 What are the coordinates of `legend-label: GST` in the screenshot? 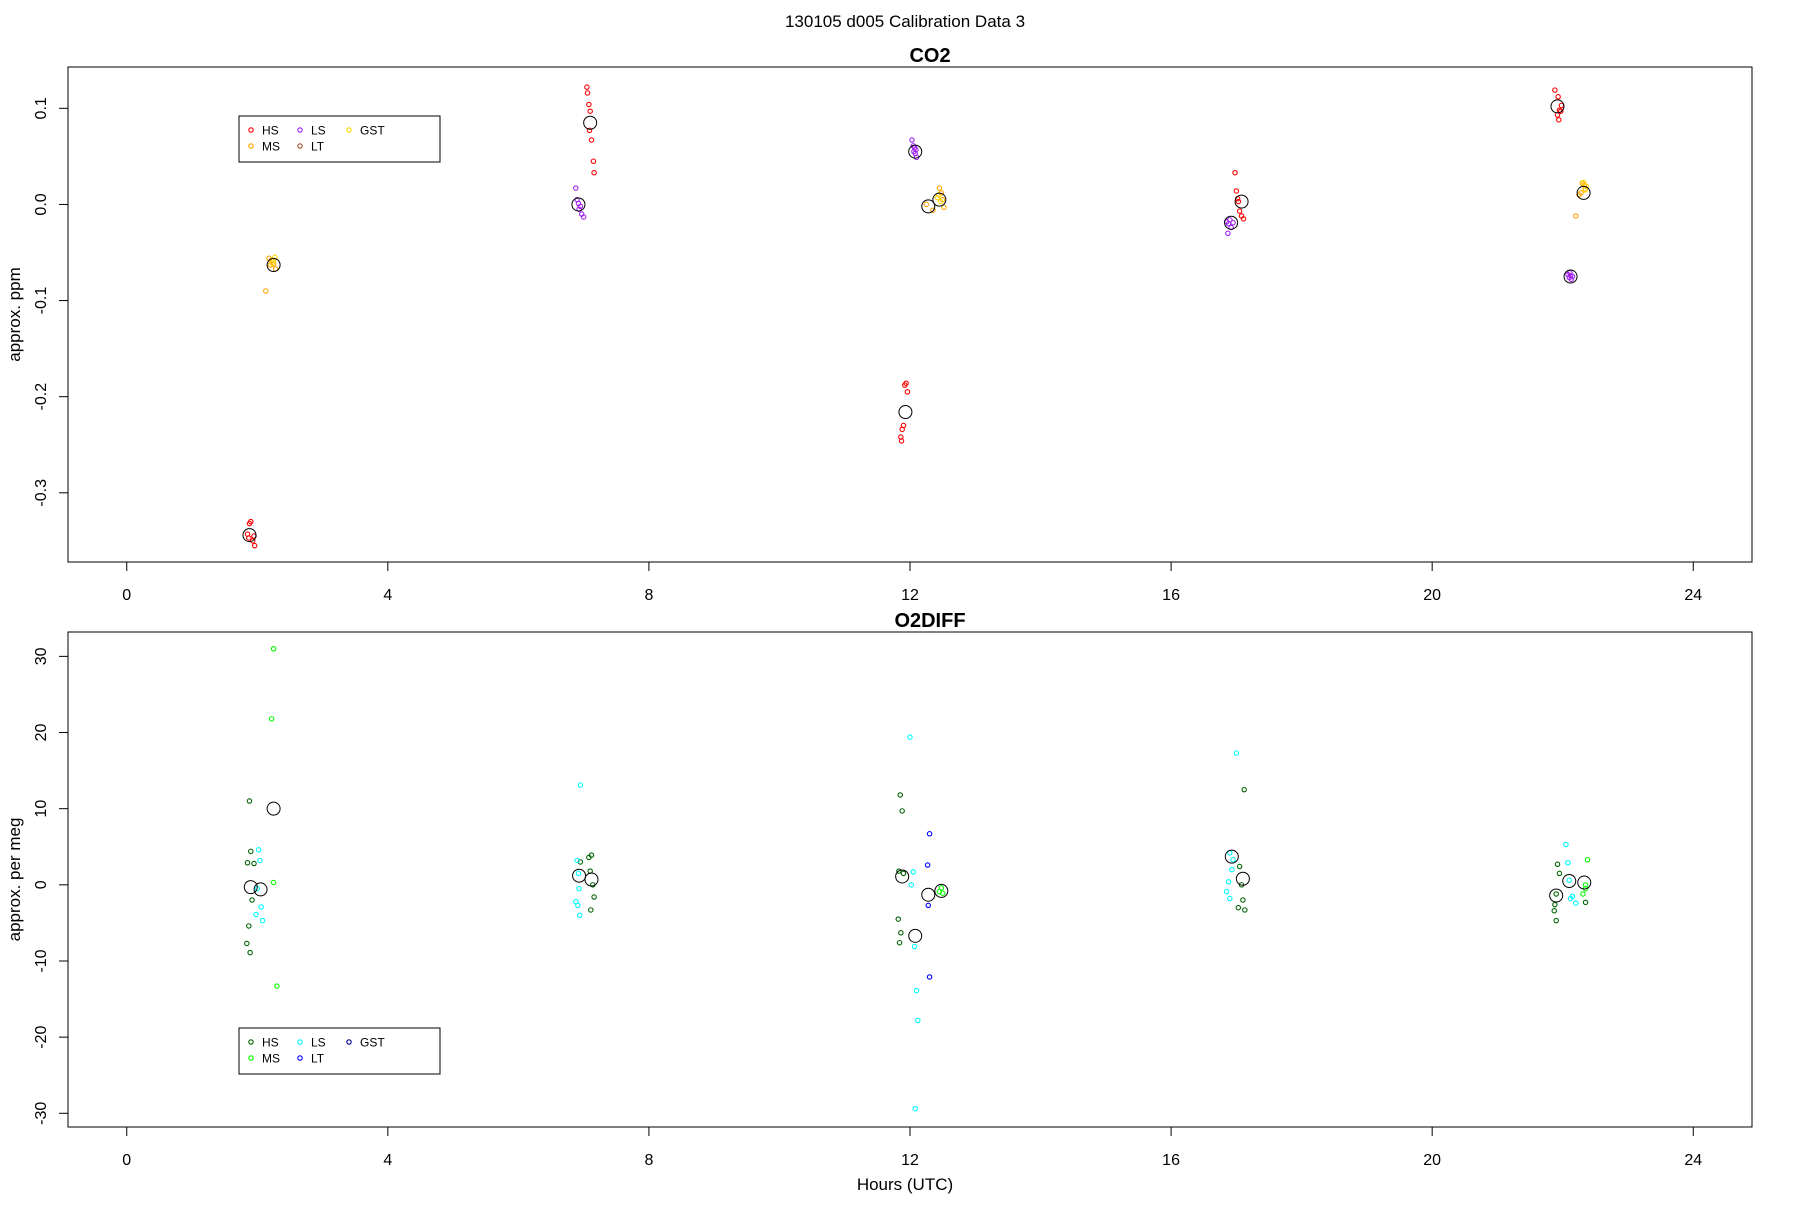 It's located at (372, 1043).